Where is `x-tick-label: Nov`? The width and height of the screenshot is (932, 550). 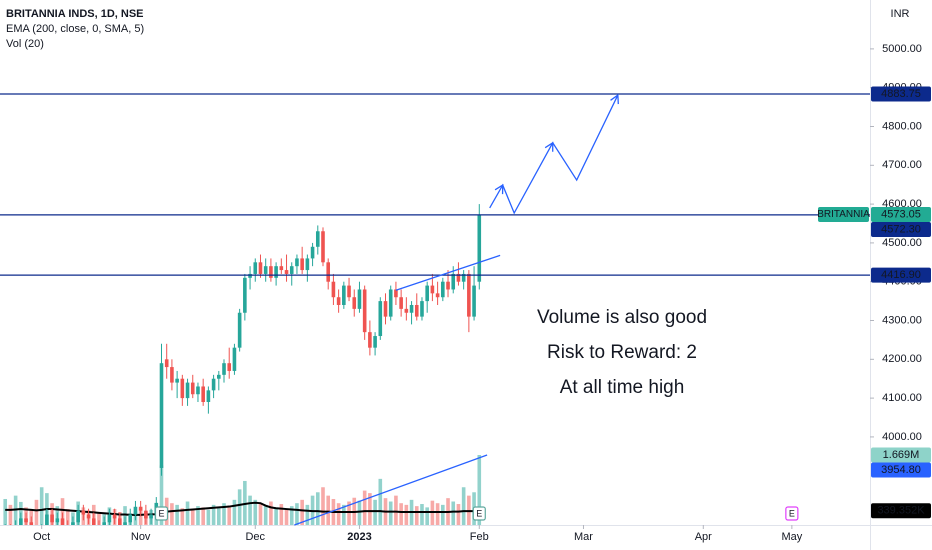
x-tick-label: Nov is located at coordinates (141, 537).